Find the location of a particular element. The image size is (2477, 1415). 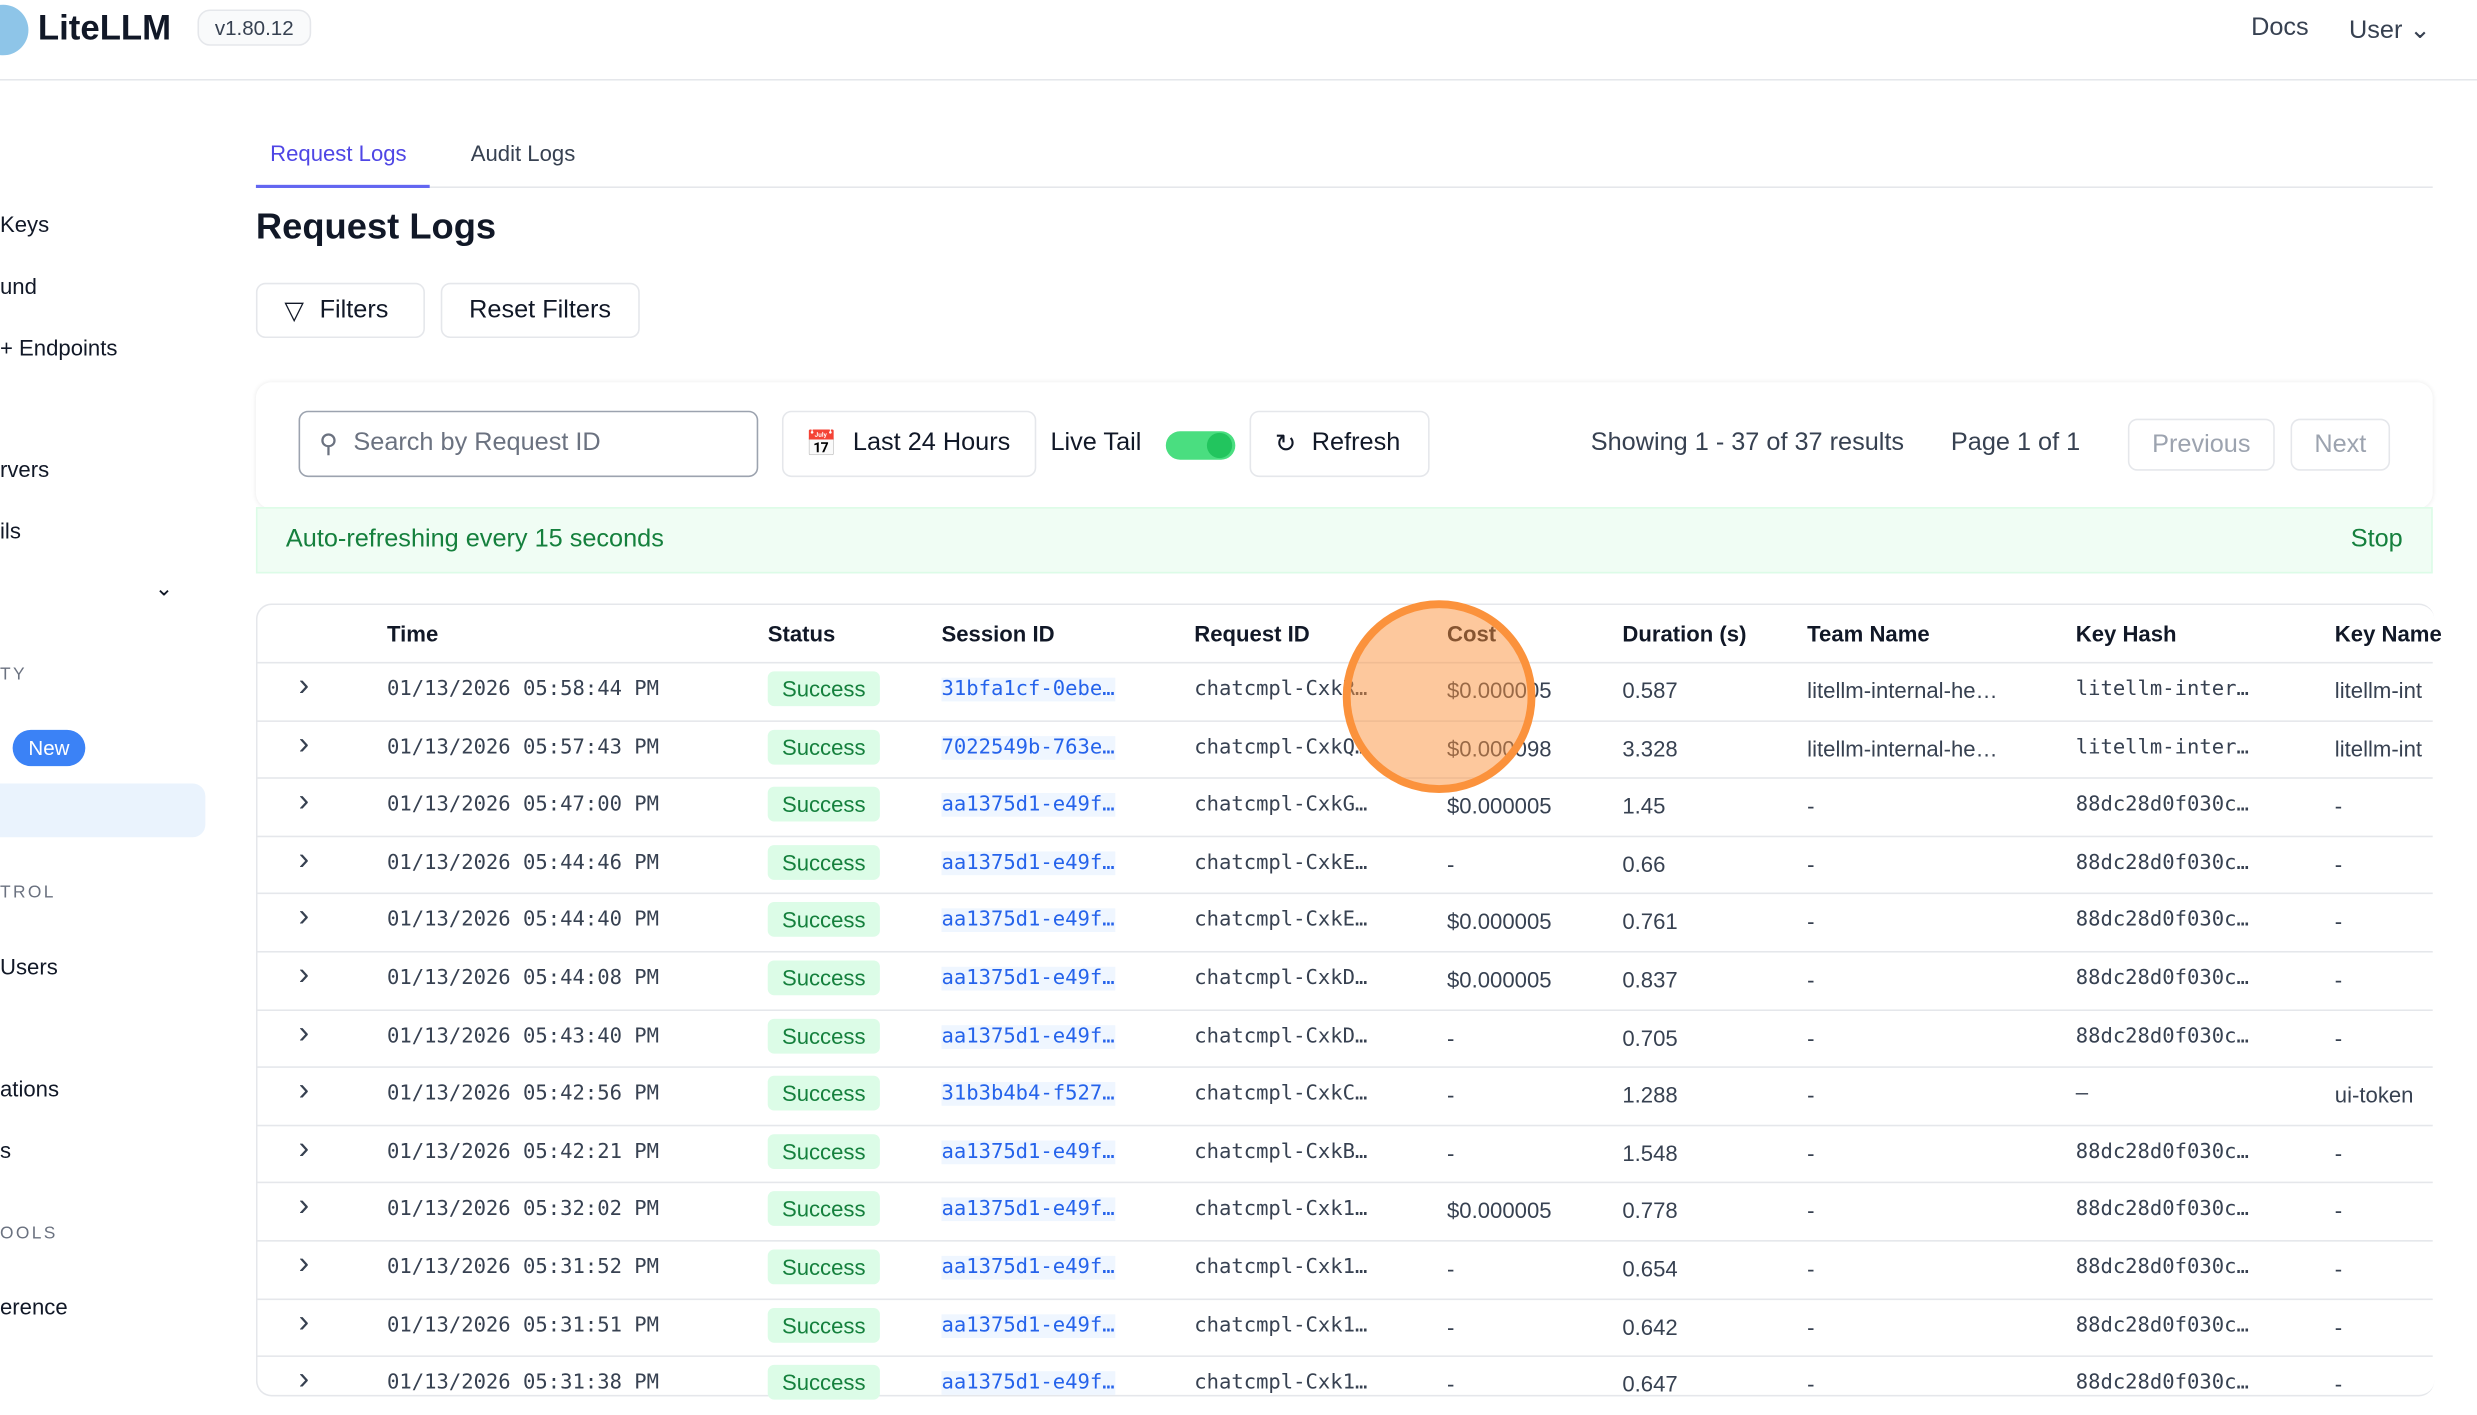

column-header-status: Status is located at coordinates (801, 633).